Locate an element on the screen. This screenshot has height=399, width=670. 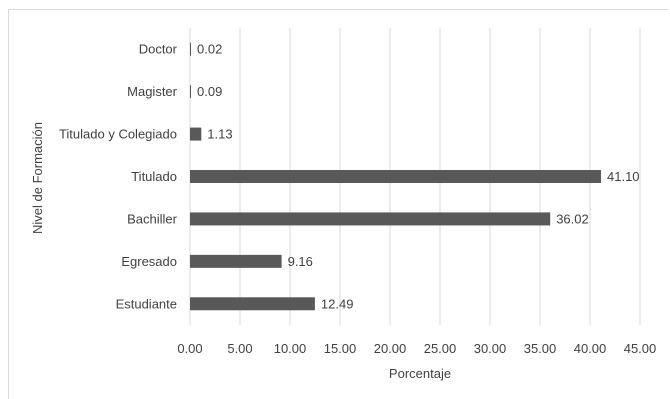
x-tick-label: 35.00 is located at coordinates (540, 348).